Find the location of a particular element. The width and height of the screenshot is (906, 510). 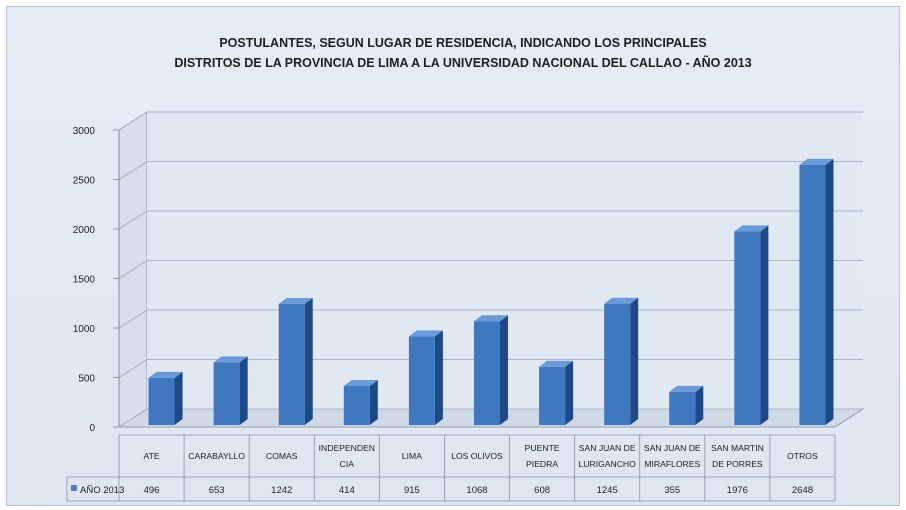

legend-series-name: AÑO 2013 is located at coordinates (102, 490).